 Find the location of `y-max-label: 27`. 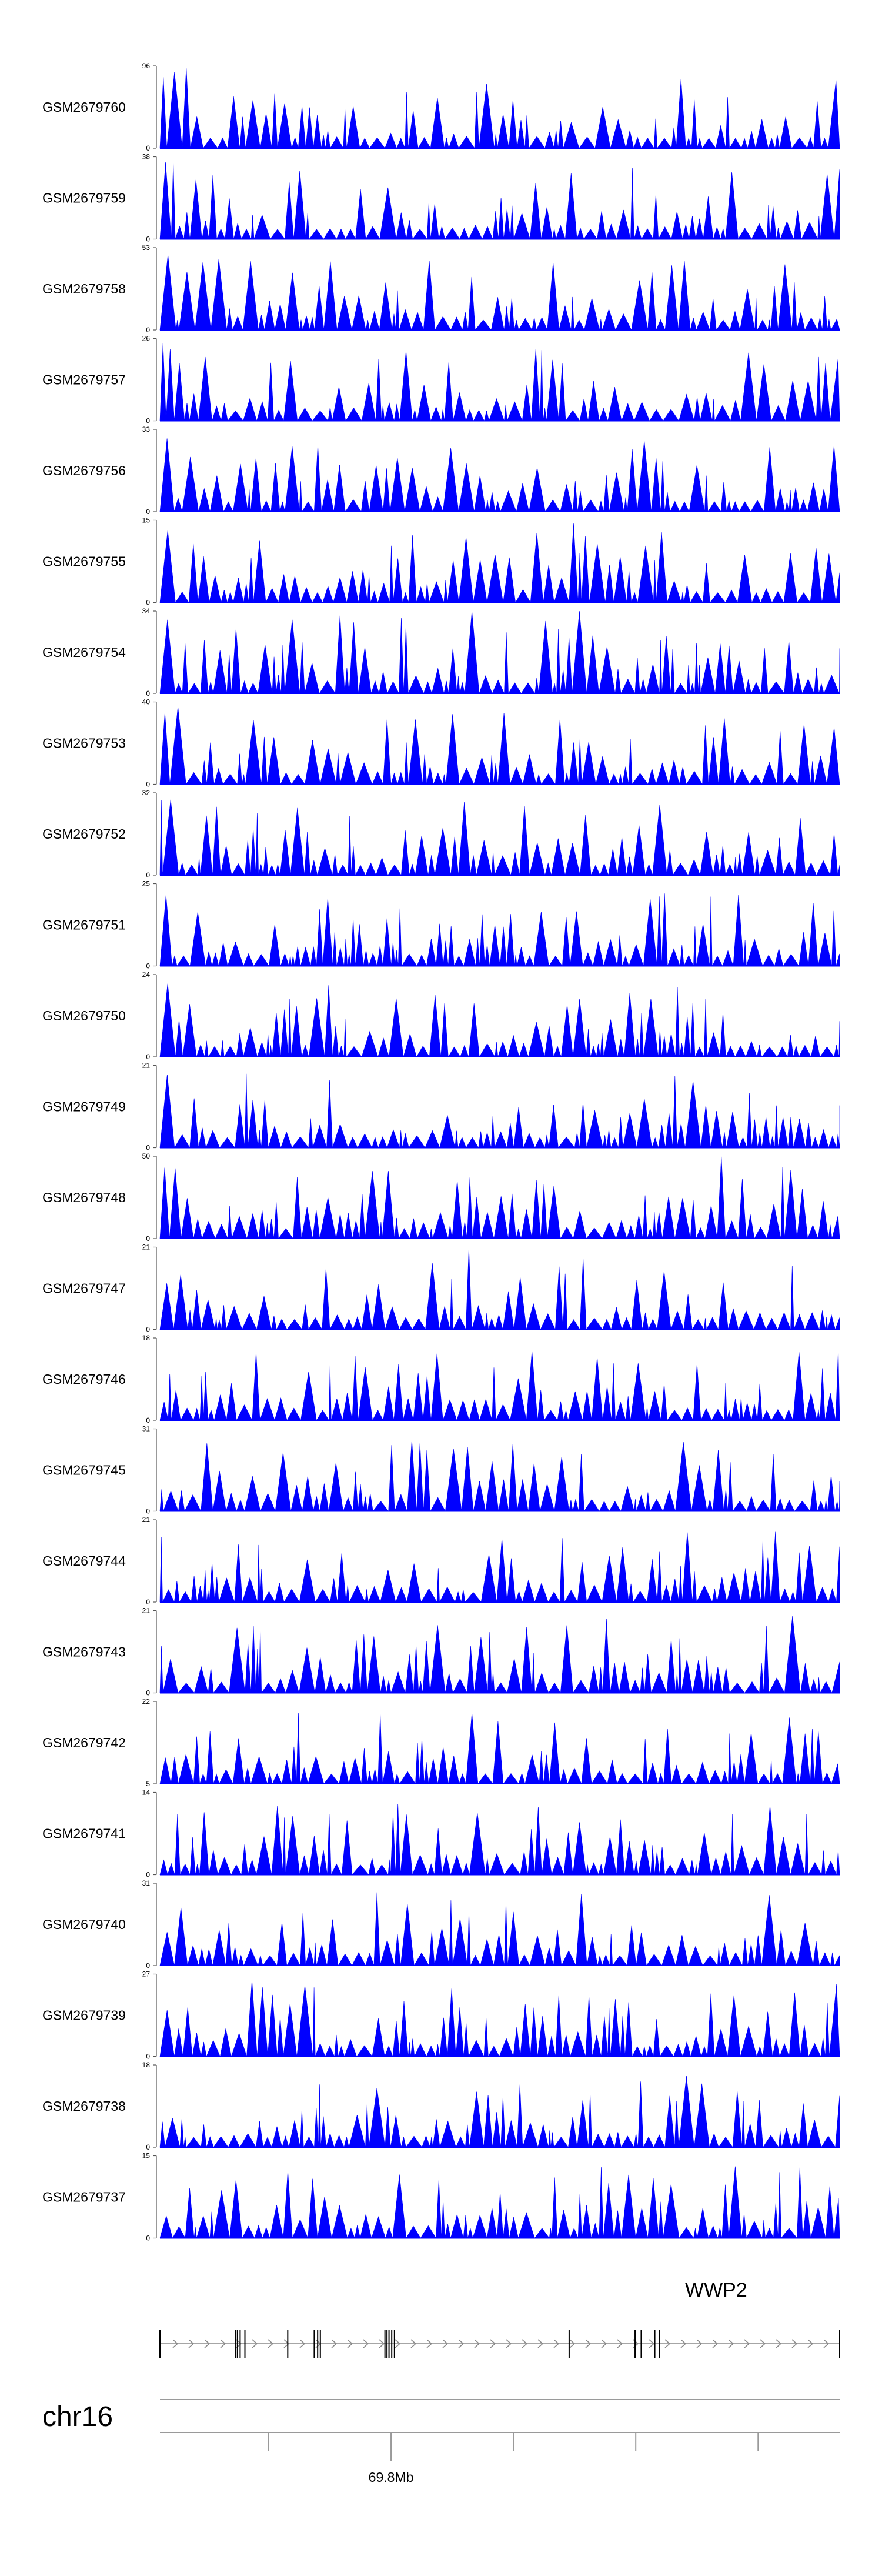

y-max-label: 27 is located at coordinates (146, 1974).